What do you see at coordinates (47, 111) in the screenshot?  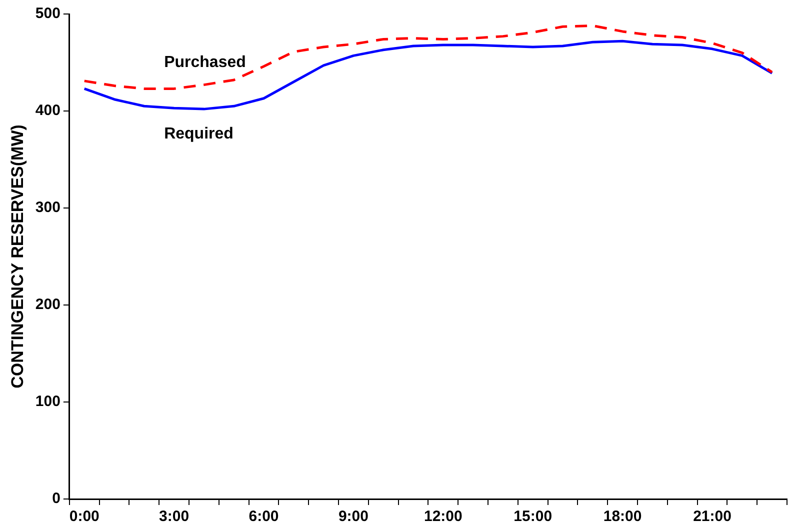 I see `y-tick-label: 400` at bounding box center [47, 111].